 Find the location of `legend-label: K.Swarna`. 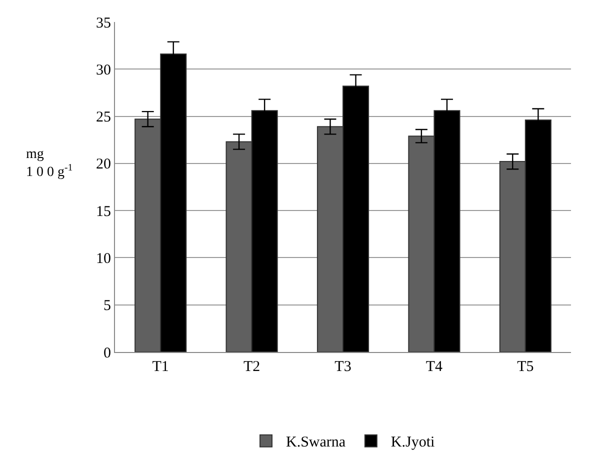

legend-label: K.Swarna is located at coordinates (316, 442).